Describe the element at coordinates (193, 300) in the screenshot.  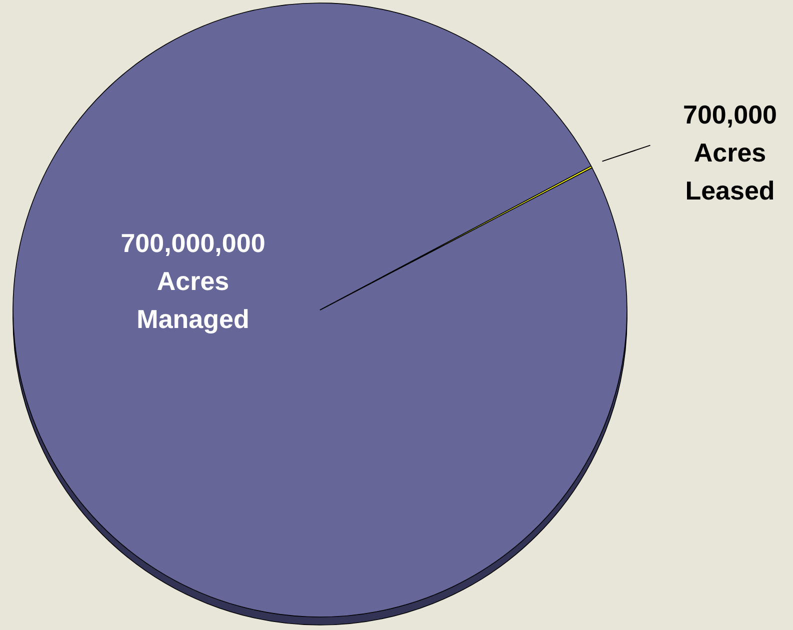
I see `slice-label: Acres Managed` at that location.